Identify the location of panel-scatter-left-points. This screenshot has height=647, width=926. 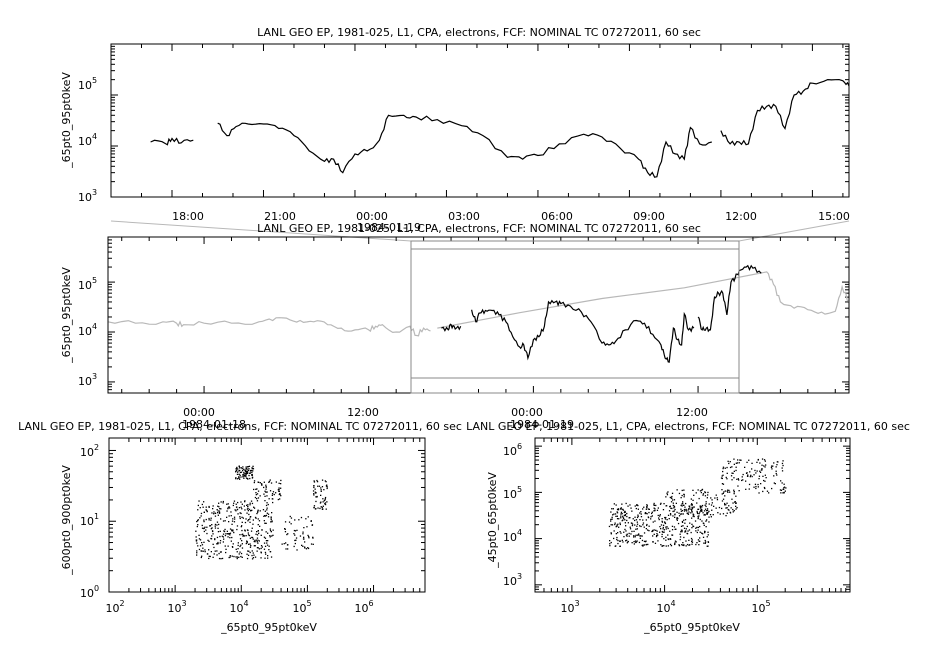
(261, 512).